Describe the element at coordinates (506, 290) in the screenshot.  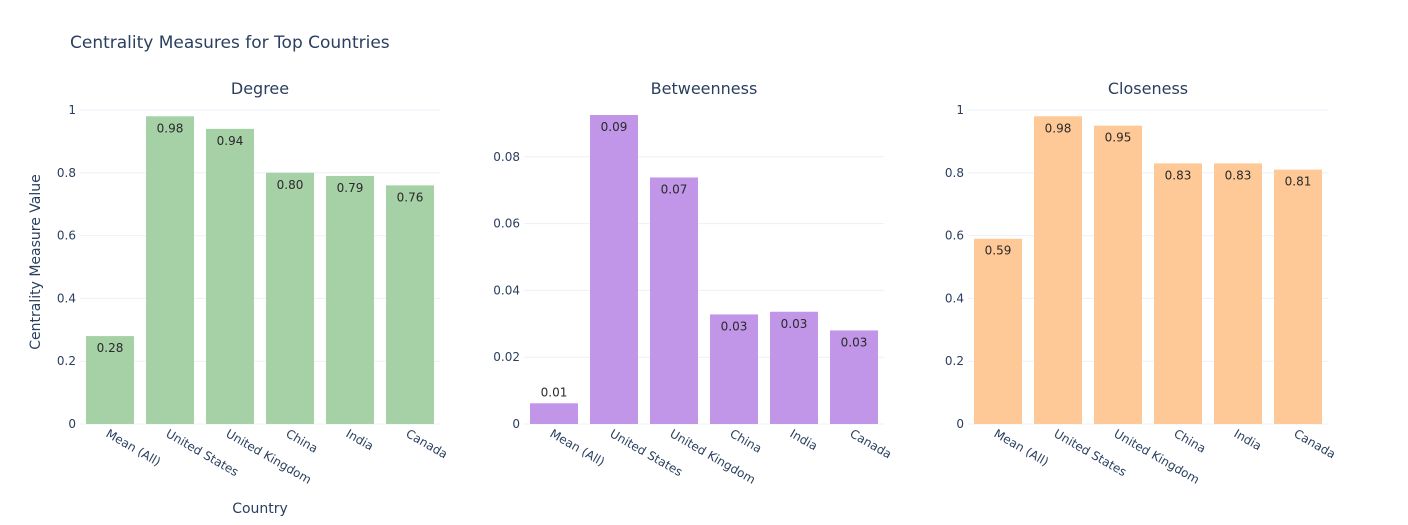
I see `y-tick-label: 0.04` at that location.